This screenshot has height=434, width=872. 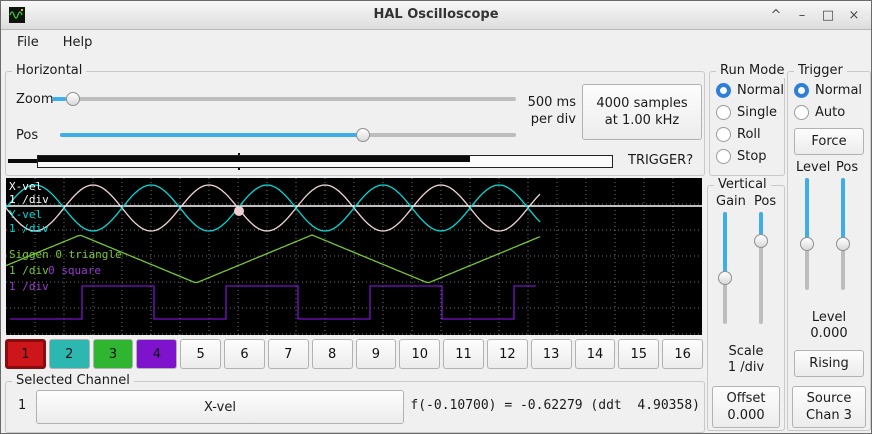 What do you see at coordinates (854, 15) in the screenshot?
I see `close-icon: ×` at bounding box center [854, 15].